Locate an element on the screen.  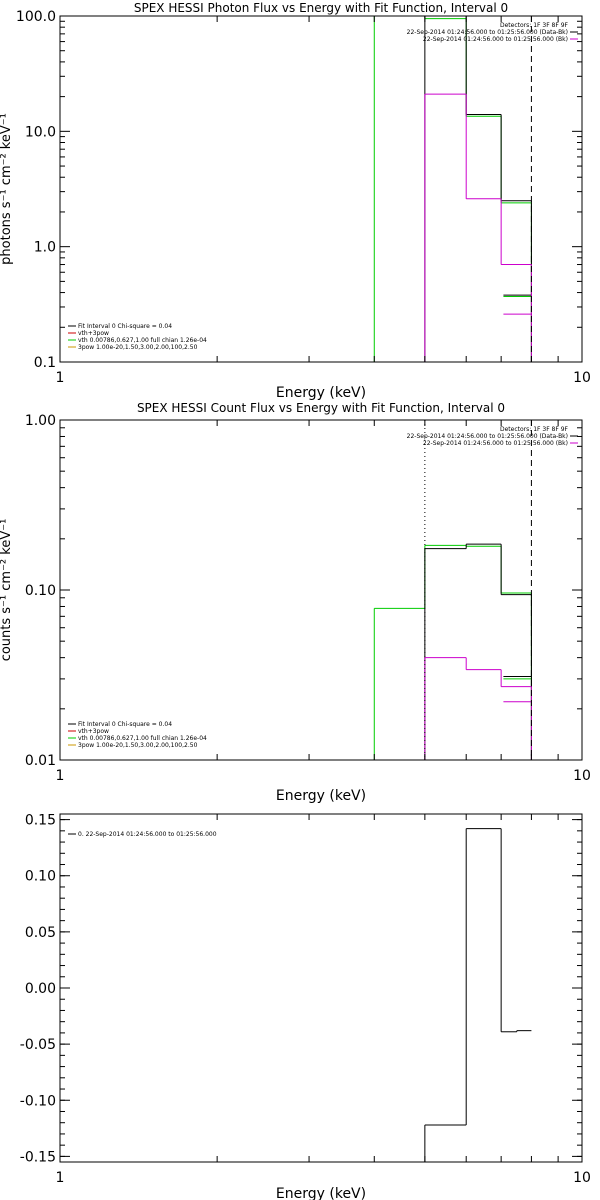
chart0-xtick-label1: 10 is located at coordinates (582, 378).